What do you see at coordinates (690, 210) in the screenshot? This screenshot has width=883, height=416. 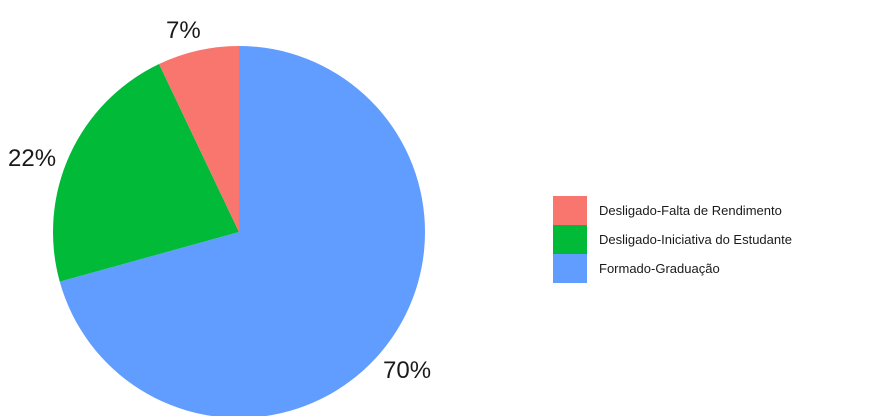 I see `legend-label-falta: Desligado-Falta de Rendimento` at bounding box center [690, 210].